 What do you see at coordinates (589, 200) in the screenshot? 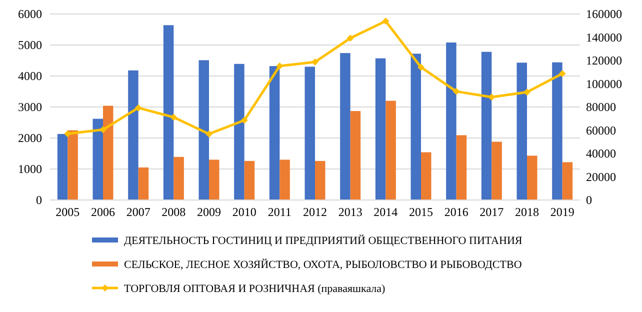
I see `y2-tick-label: 0` at bounding box center [589, 200].